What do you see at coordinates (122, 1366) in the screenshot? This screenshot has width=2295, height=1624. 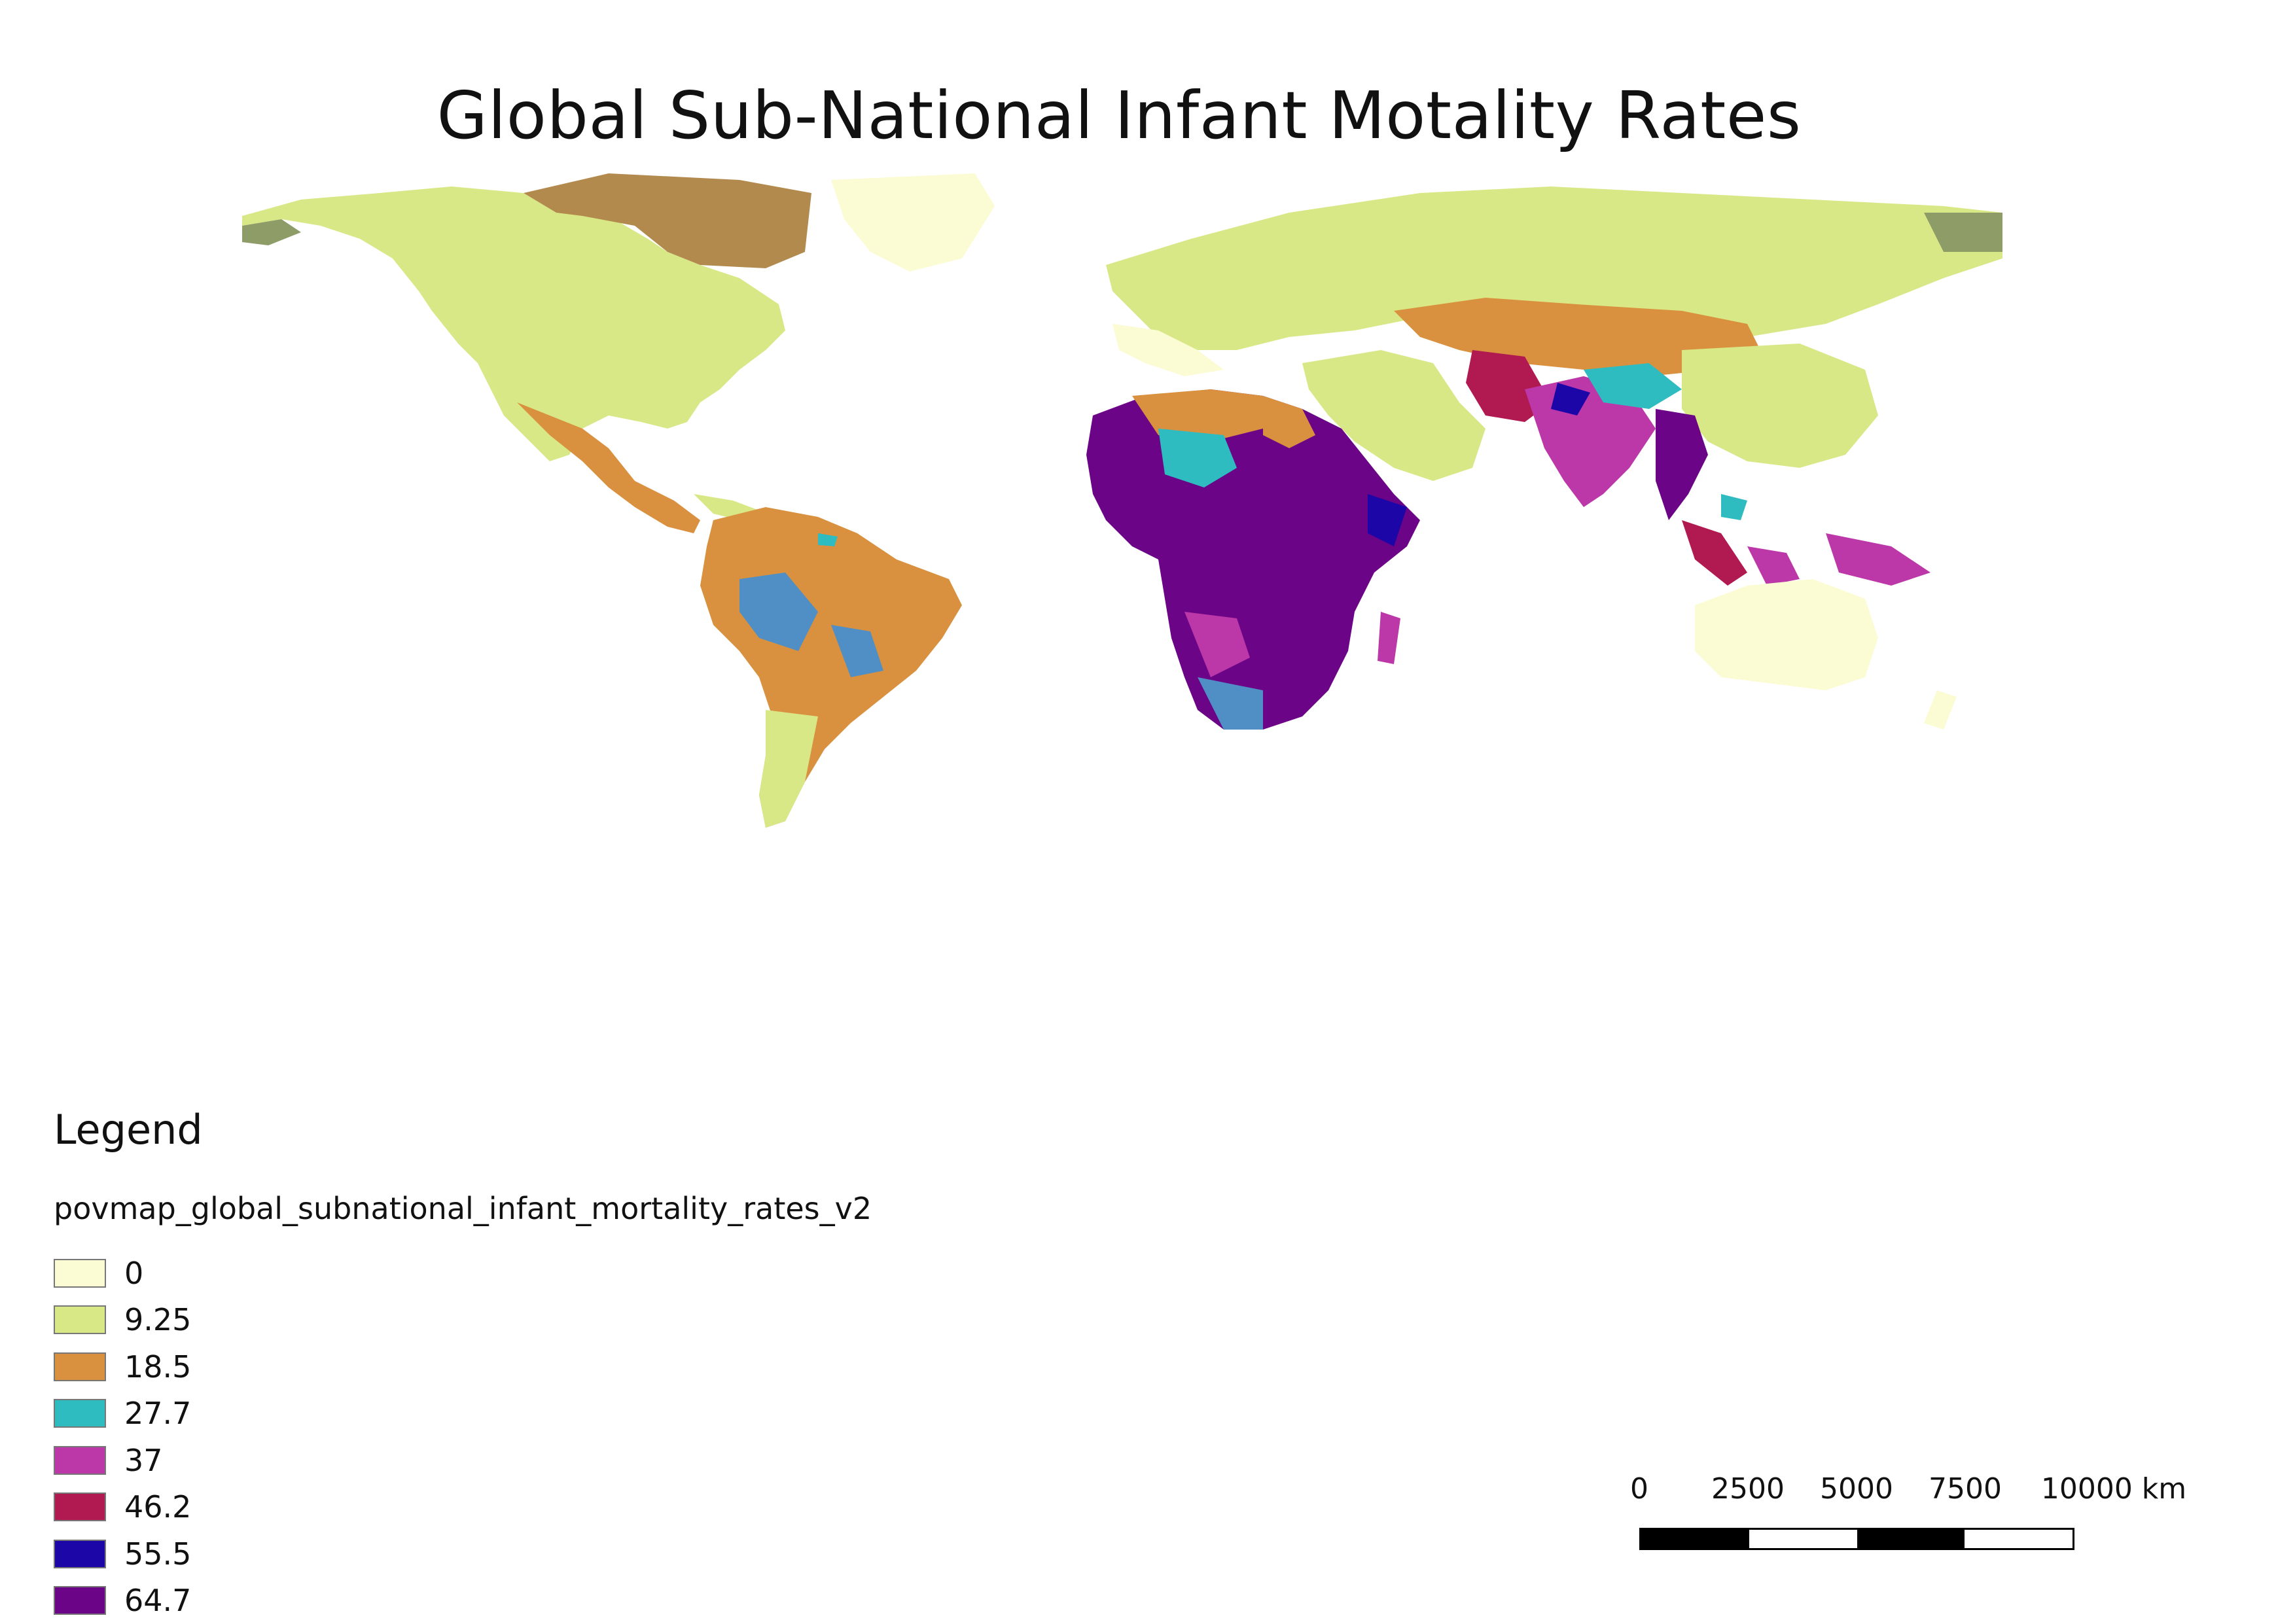 I see `legend-item: 18.5` at bounding box center [122, 1366].